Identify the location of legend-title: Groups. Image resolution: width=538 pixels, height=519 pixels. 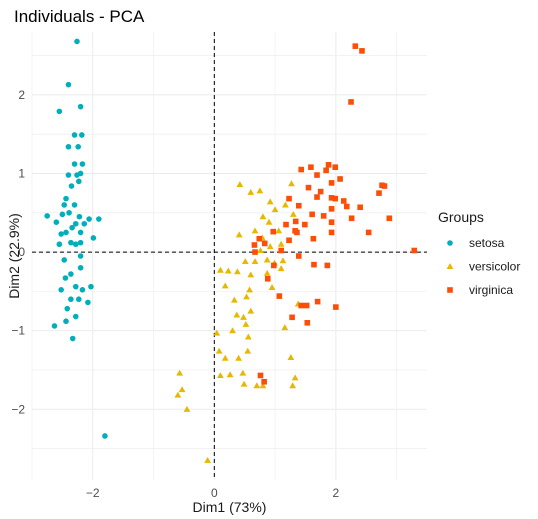
(461, 217).